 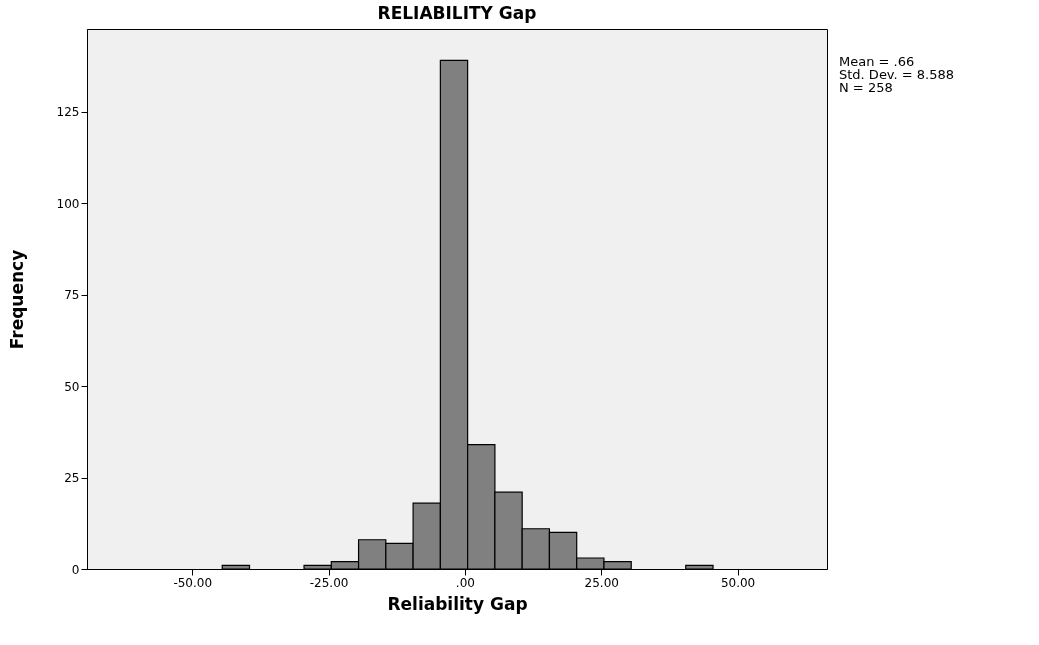 What do you see at coordinates (193, 582) in the screenshot?
I see `x-tick-label: -50.00` at bounding box center [193, 582].